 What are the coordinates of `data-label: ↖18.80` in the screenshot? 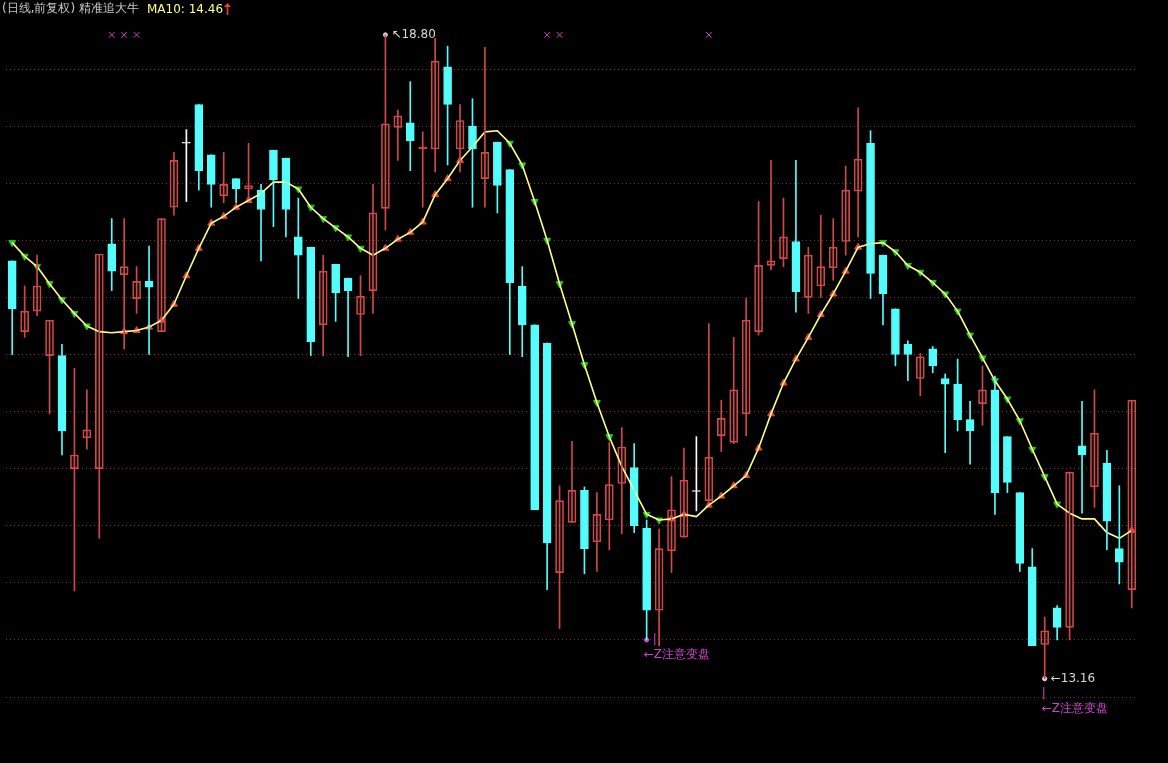 It's located at (413, 33).